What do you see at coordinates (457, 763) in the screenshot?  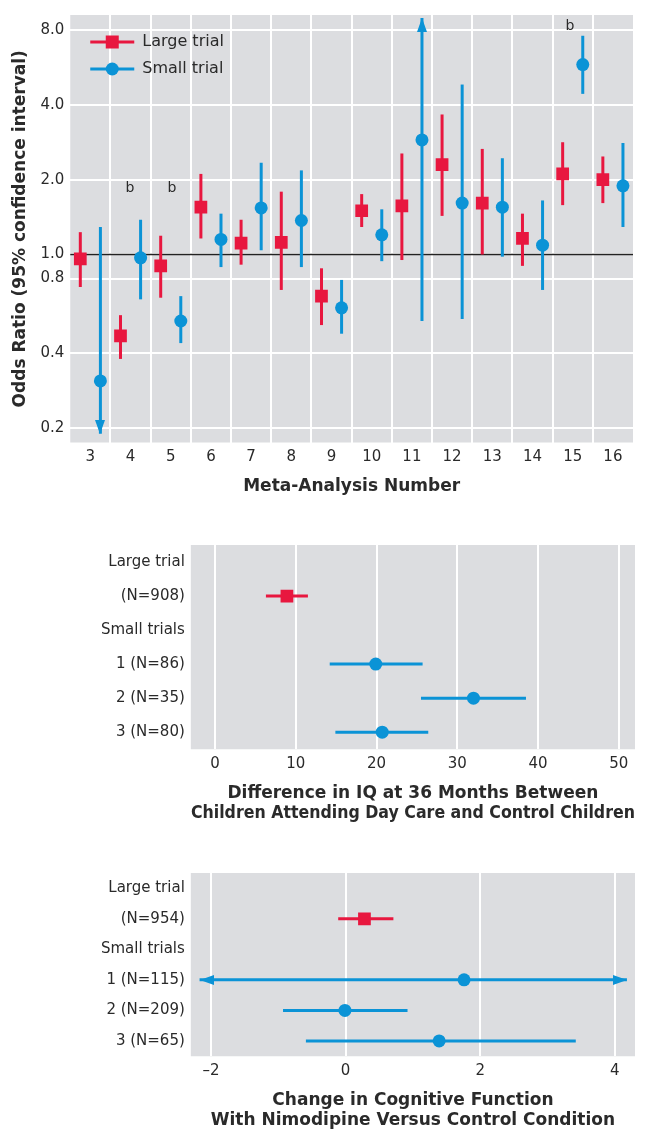 I see `x-tick-label: 30` at bounding box center [457, 763].